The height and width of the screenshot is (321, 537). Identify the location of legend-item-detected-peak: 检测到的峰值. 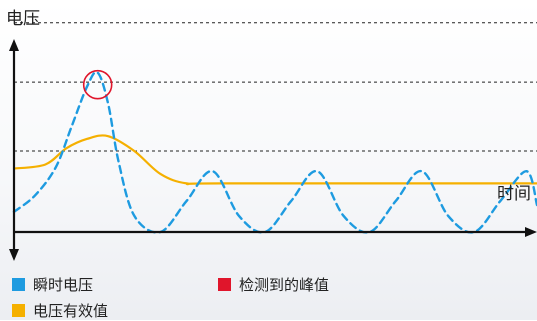
(273, 284).